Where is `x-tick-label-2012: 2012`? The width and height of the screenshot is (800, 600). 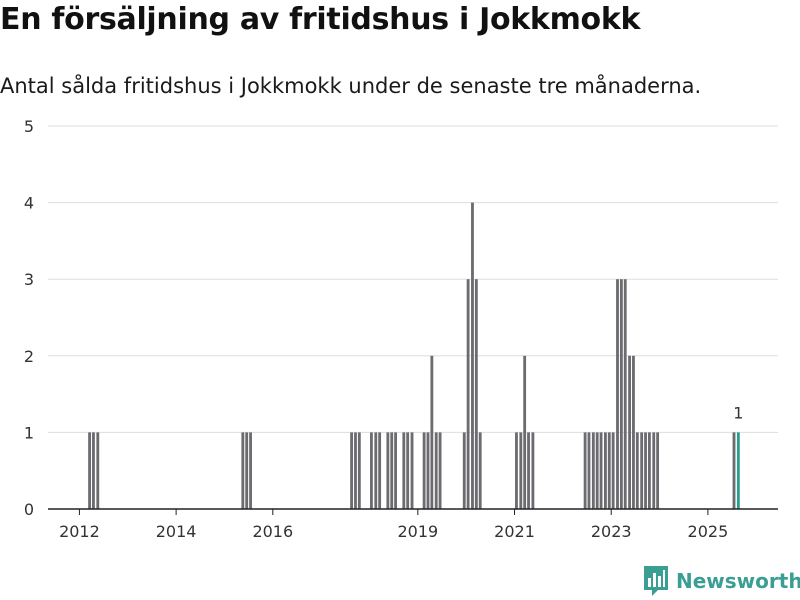 x-tick-label-2012: 2012 is located at coordinates (79, 531).